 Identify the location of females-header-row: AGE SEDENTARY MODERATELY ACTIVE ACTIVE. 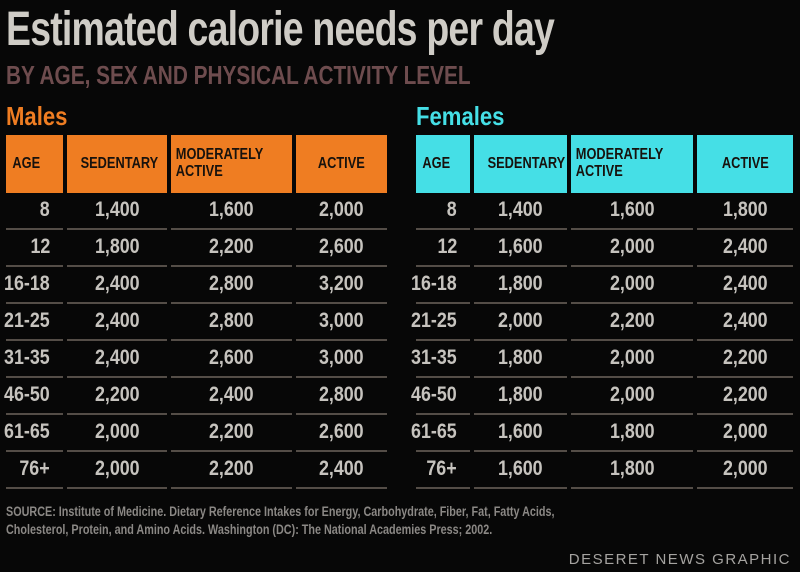
(604, 163).